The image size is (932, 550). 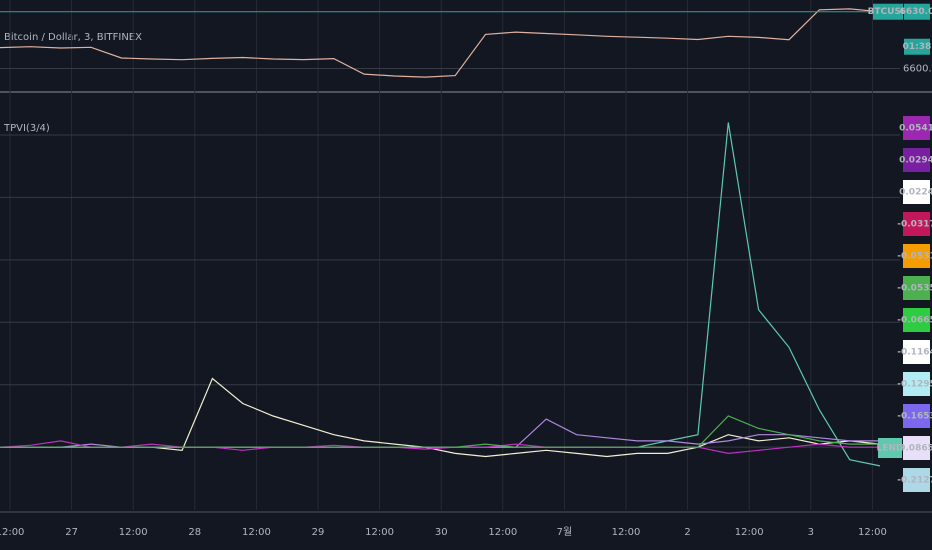 What do you see at coordinates (441, 532) in the screenshot?
I see `x-tick-label: 30` at bounding box center [441, 532].